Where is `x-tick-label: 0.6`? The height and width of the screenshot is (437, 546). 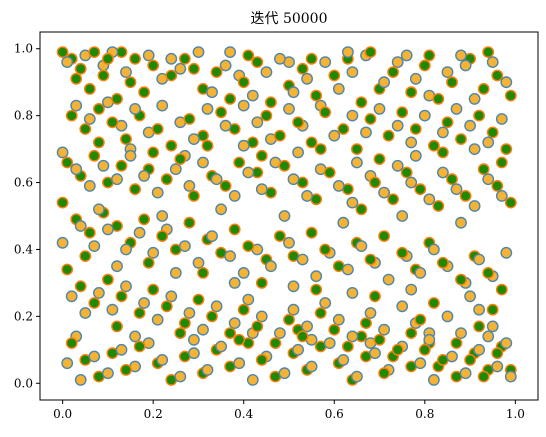
x-tick-label: 0.6 is located at coordinates (334, 414).